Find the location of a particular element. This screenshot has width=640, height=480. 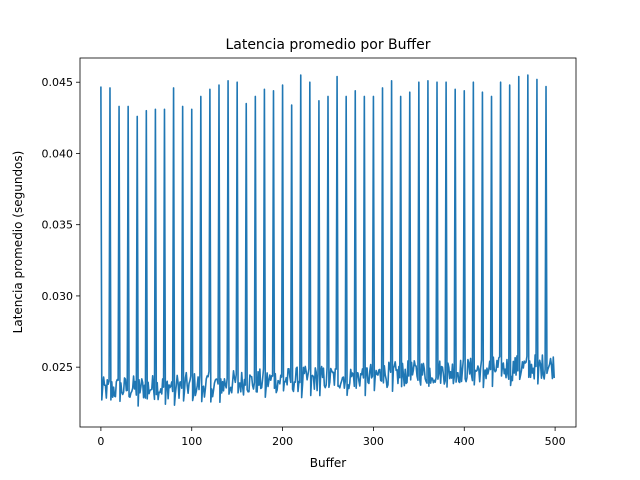

x-tick-label: 300 is located at coordinates (373, 441).